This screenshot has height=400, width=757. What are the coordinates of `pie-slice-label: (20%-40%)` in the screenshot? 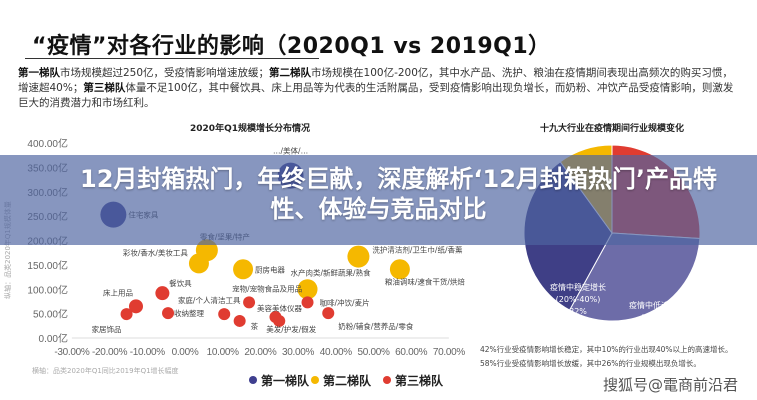 It's located at (578, 299).